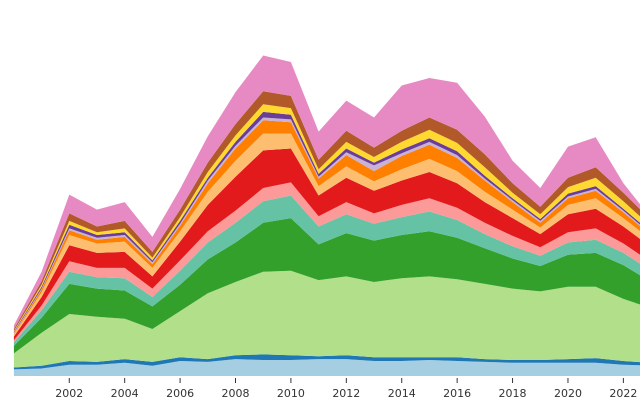  Describe the element at coordinates (69, 393) in the screenshot. I see `x-tick-label-2002: 2002` at that location.